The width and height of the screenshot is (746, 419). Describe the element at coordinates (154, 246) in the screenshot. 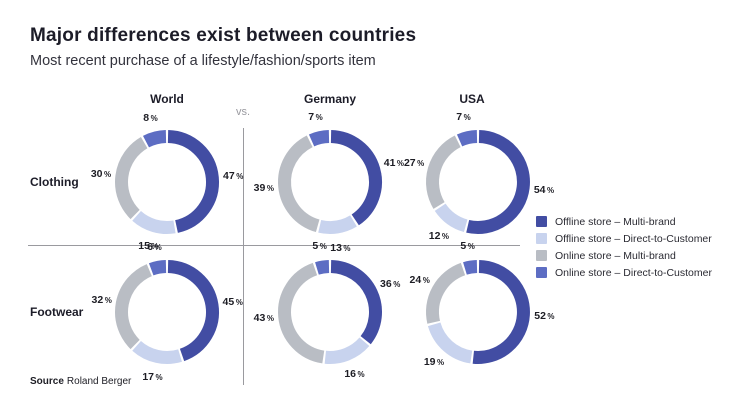

I see `segment-value-label: 6%` at that location.